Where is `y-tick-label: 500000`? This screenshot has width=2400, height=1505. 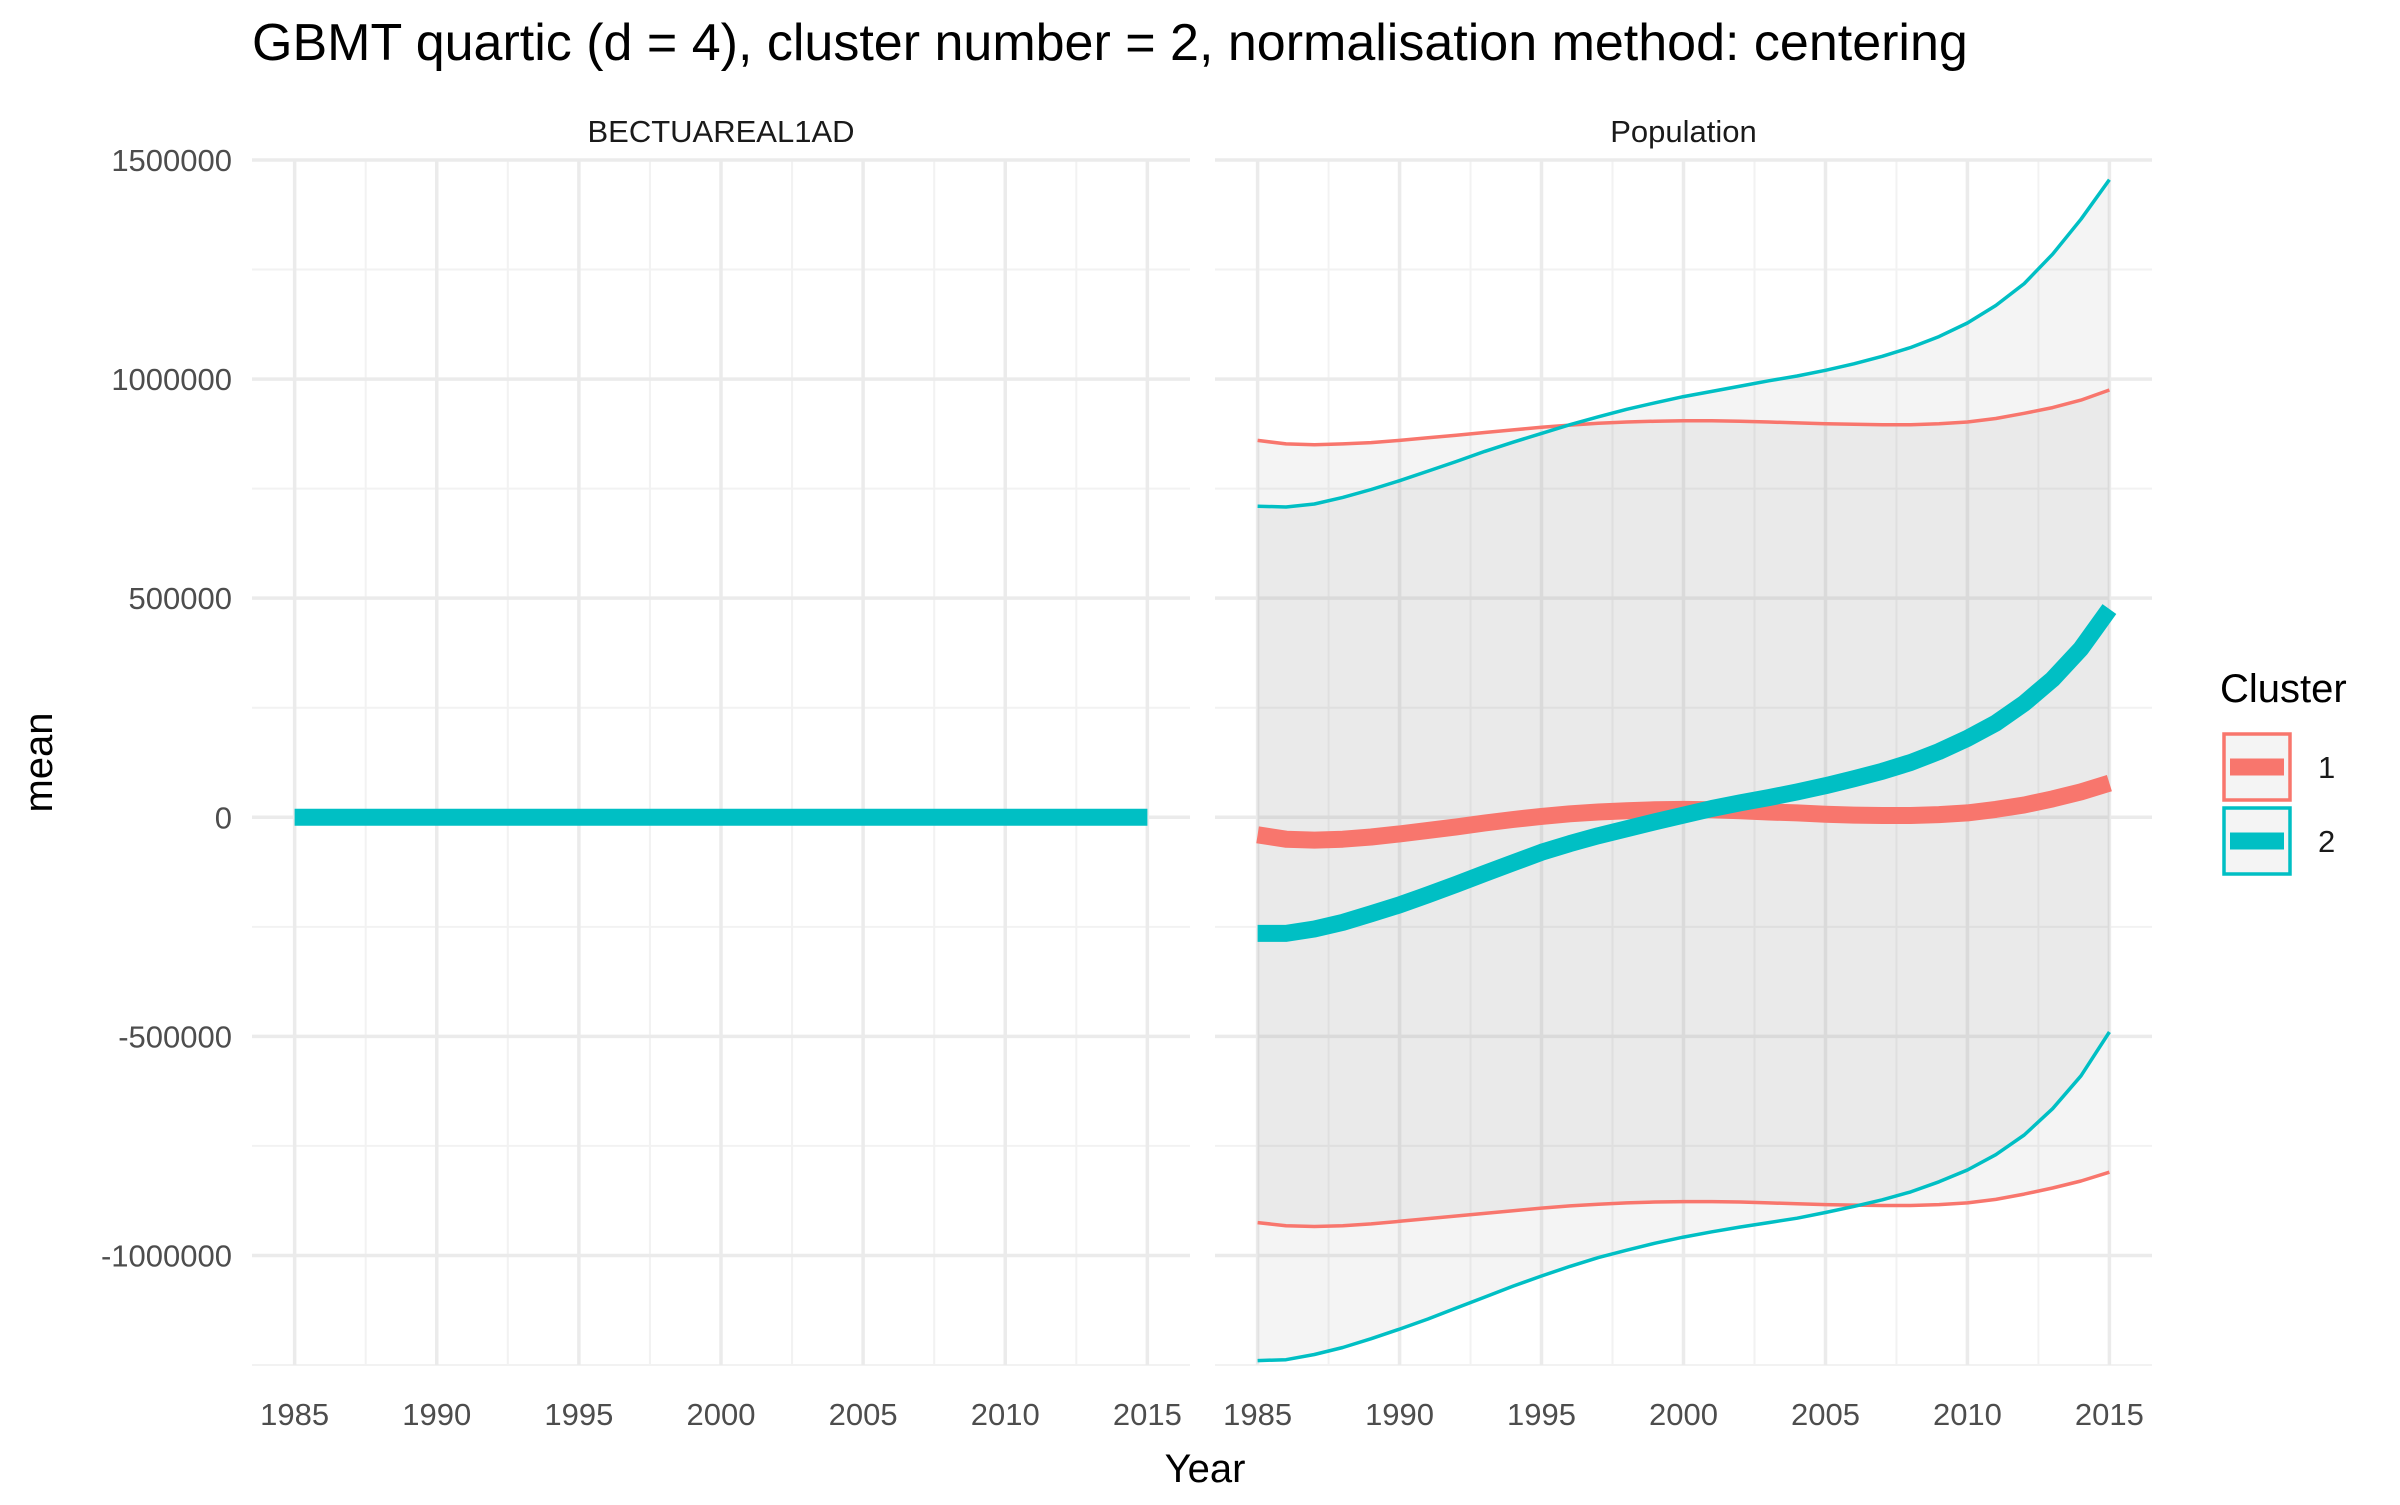 y-tick-label: 500000 is located at coordinates (180, 598).